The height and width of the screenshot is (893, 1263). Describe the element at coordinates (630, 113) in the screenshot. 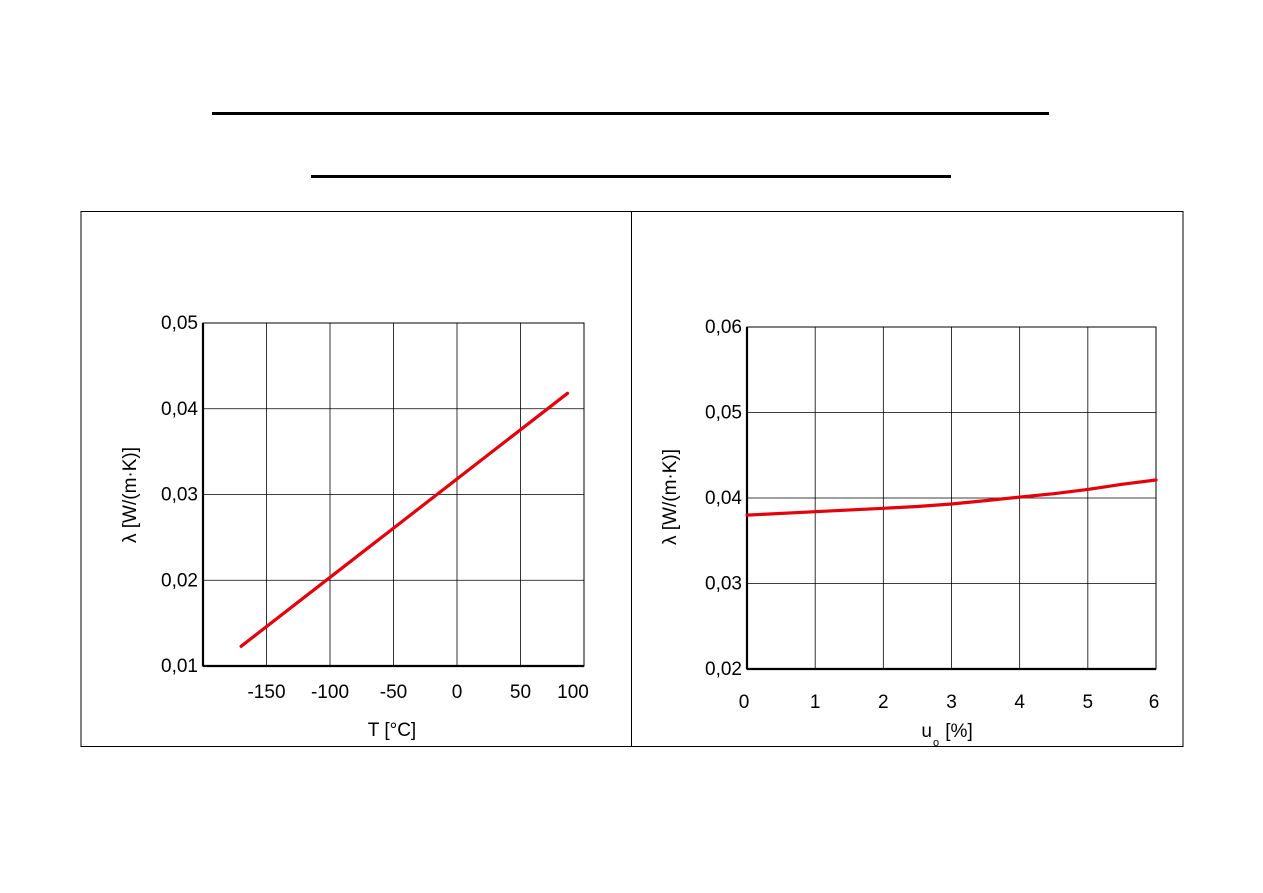

I see `top-divider-line` at that location.